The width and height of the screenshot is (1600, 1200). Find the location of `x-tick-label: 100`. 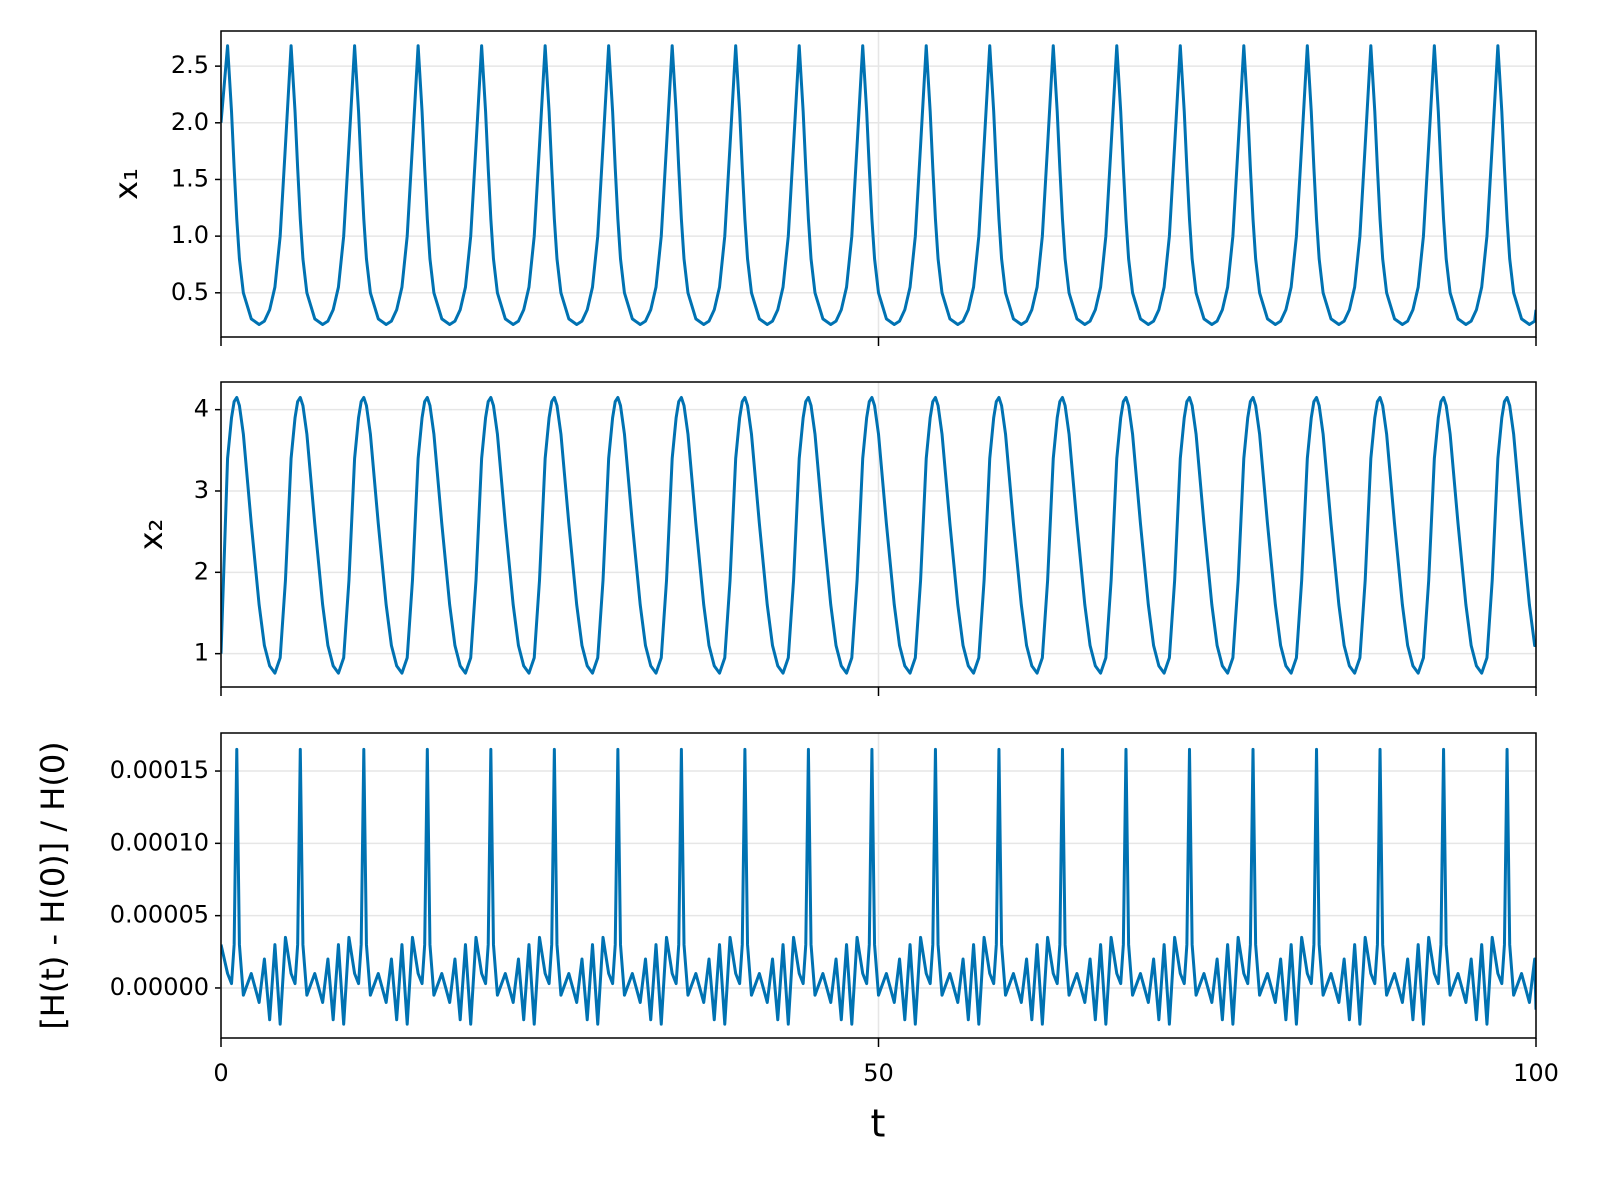

x-tick-label: 100 is located at coordinates (1536, 1073).